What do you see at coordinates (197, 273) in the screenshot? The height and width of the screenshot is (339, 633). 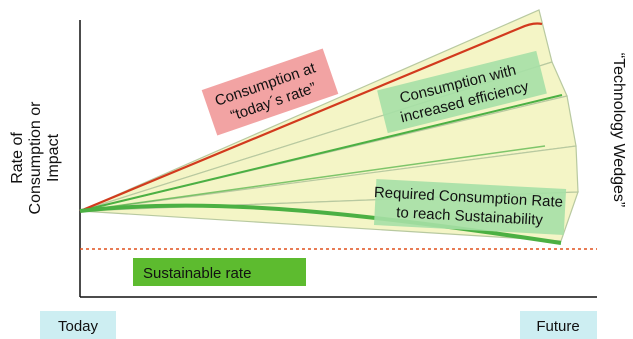 I see `sustainable-rate-label: Sustainable rate` at bounding box center [197, 273].